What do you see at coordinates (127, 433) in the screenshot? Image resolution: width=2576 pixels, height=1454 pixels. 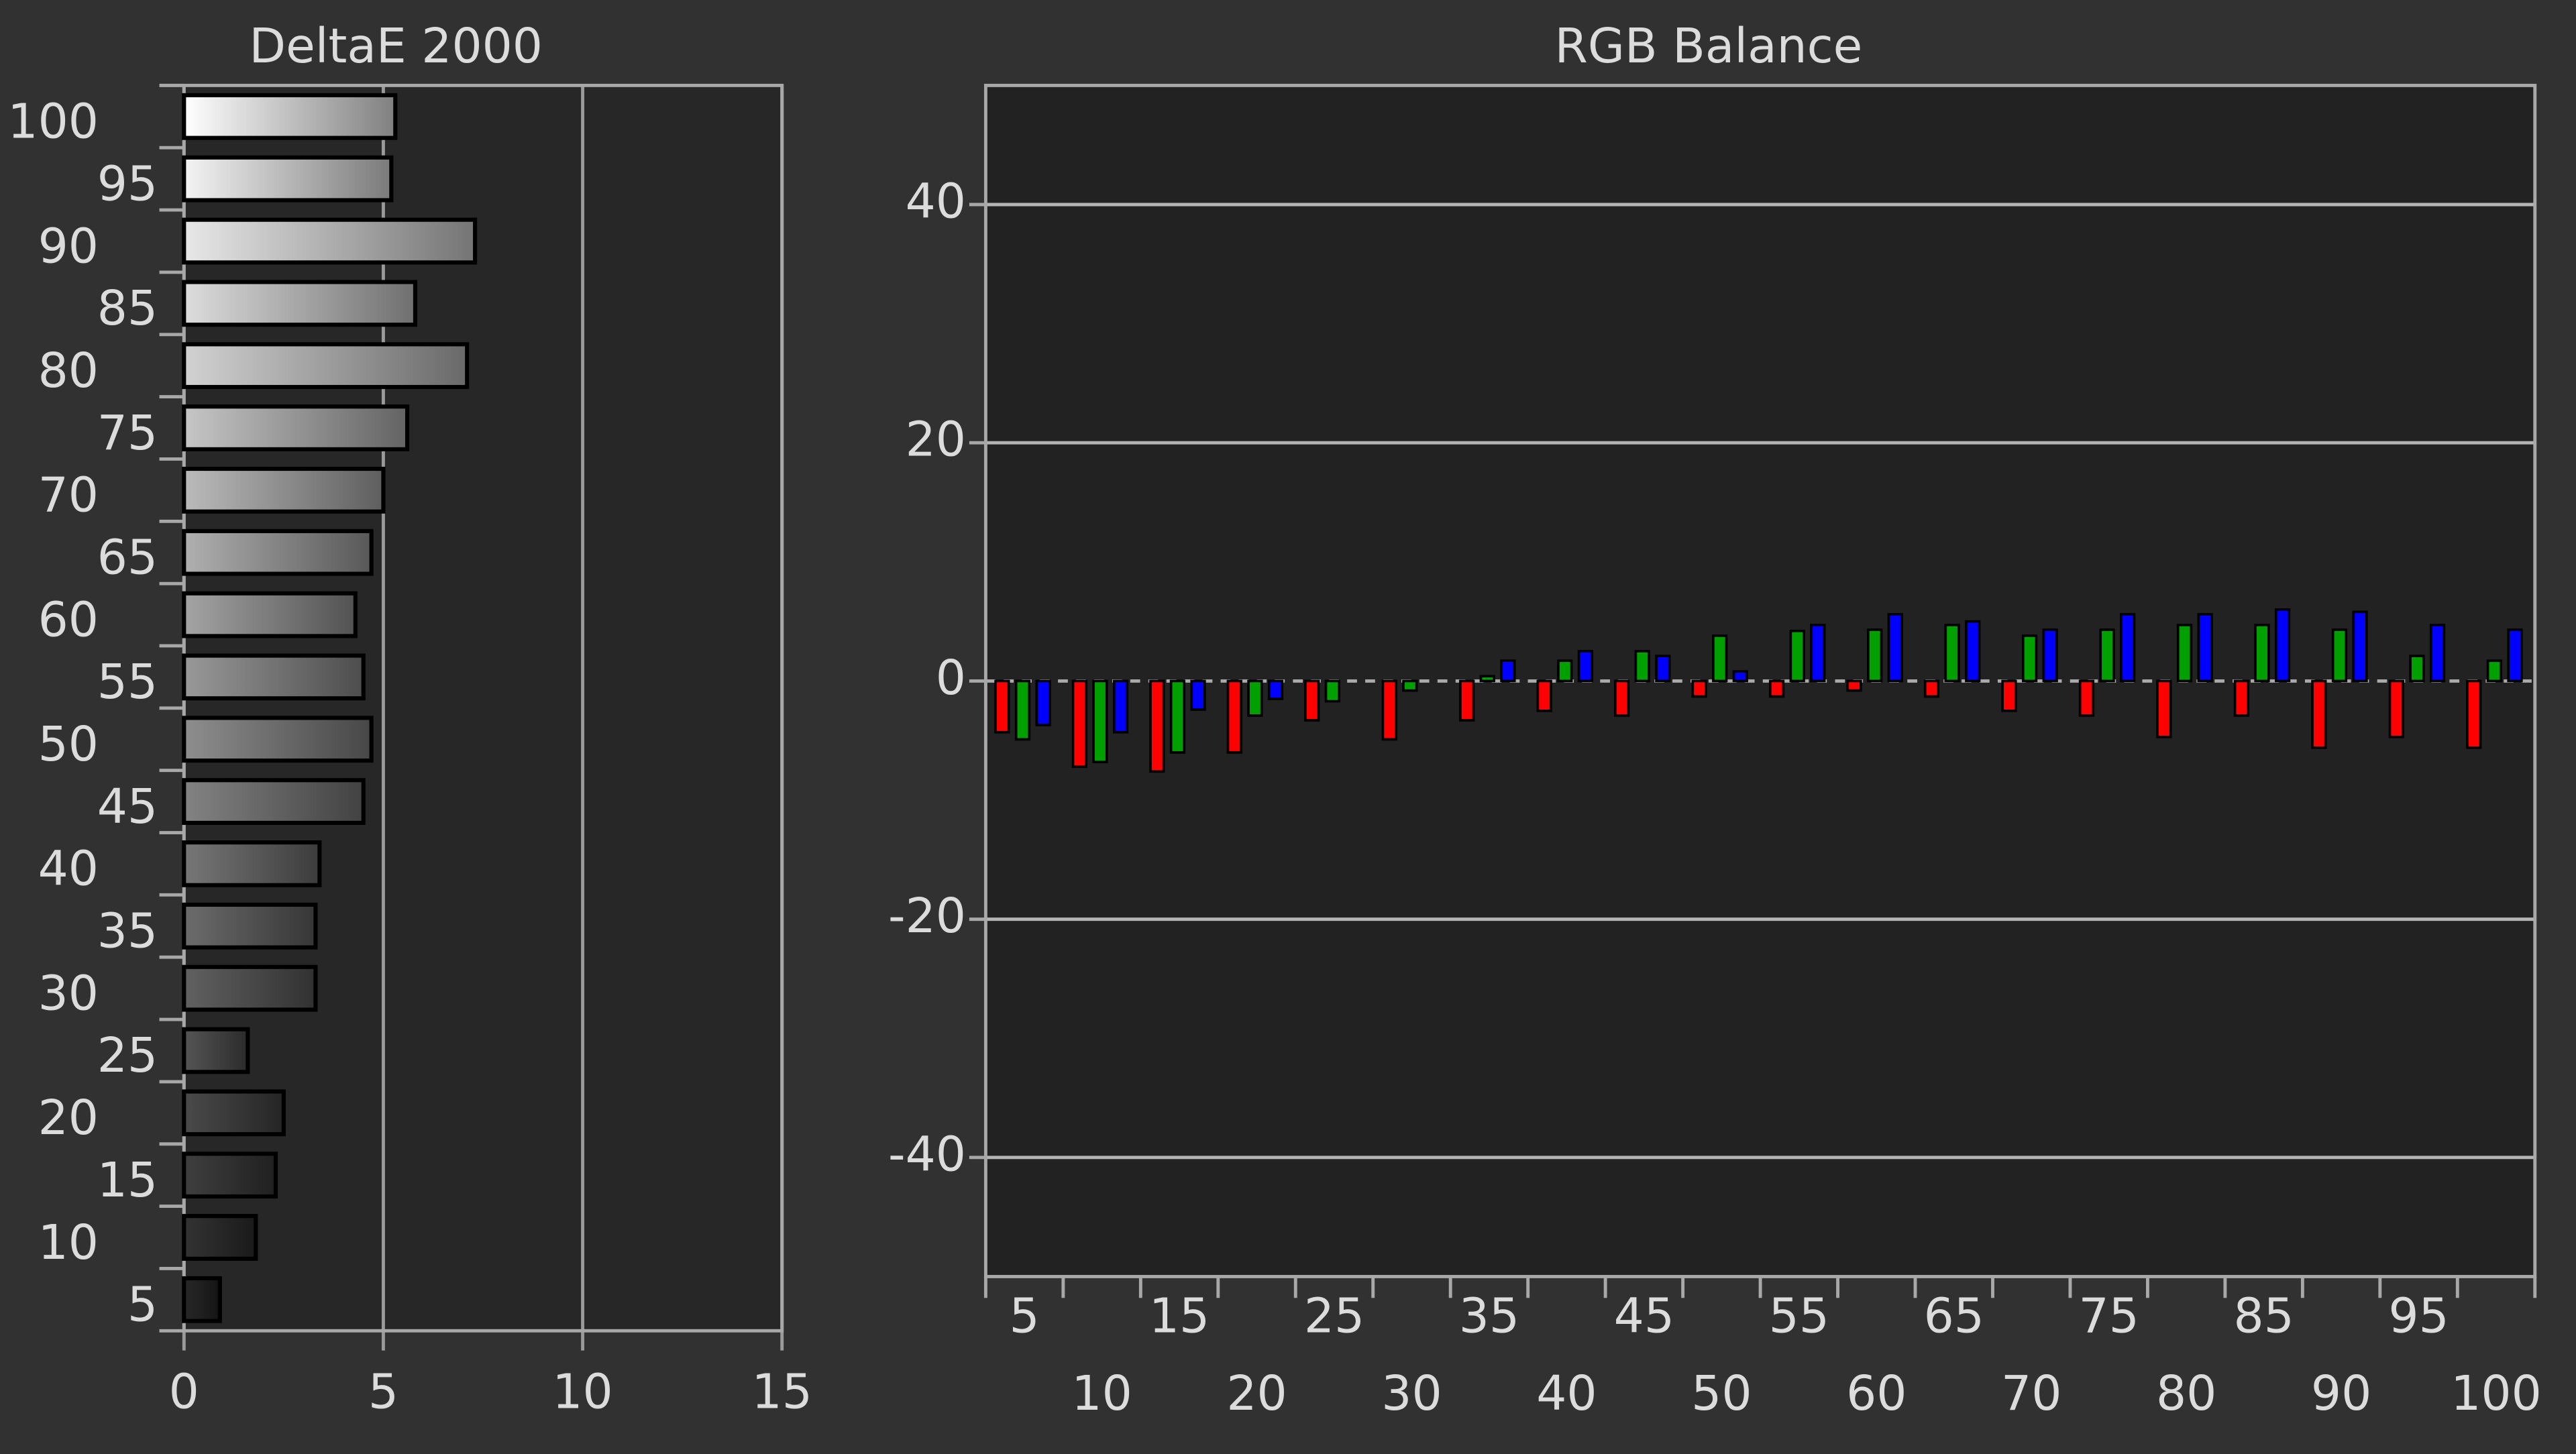 I see `y-tick-label: 75` at bounding box center [127, 433].